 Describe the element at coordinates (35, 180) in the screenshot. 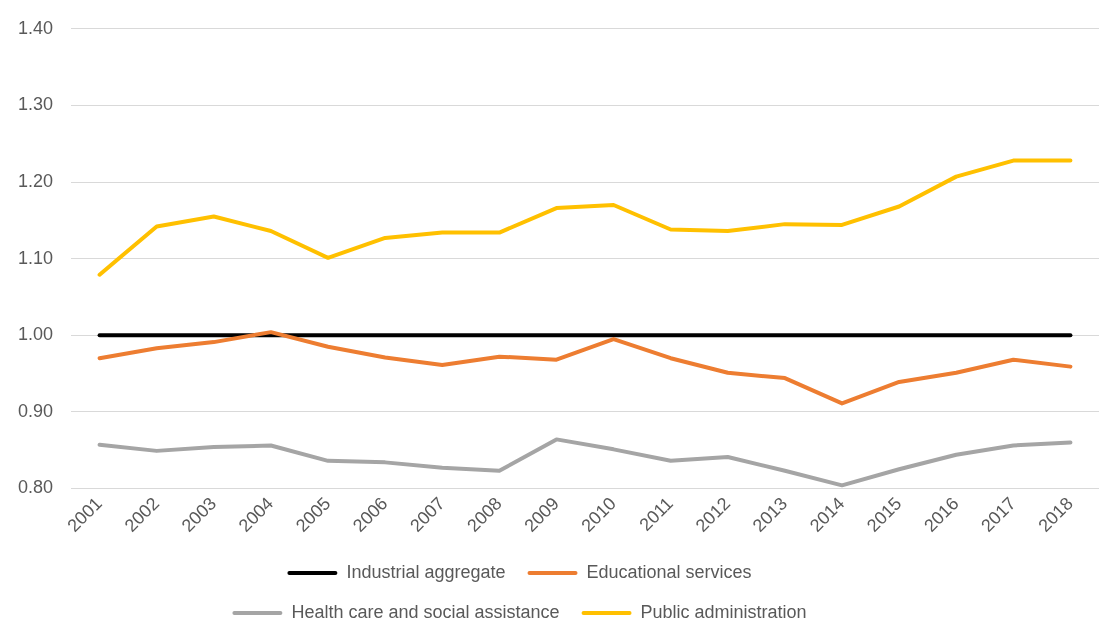

I see `y-tick-label: 1.20` at that location.